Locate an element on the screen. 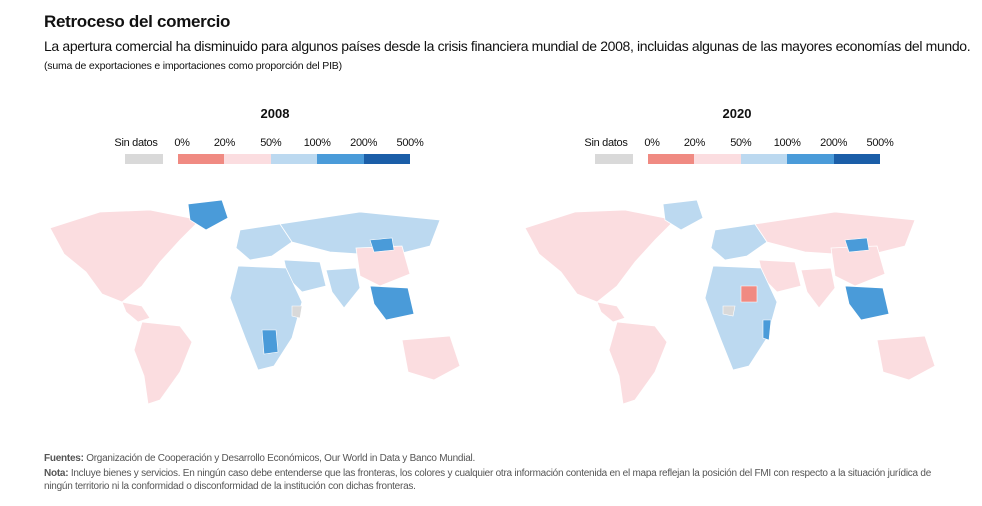 The height and width of the screenshot is (506, 982). sudan-accent is located at coordinates (749, 294).